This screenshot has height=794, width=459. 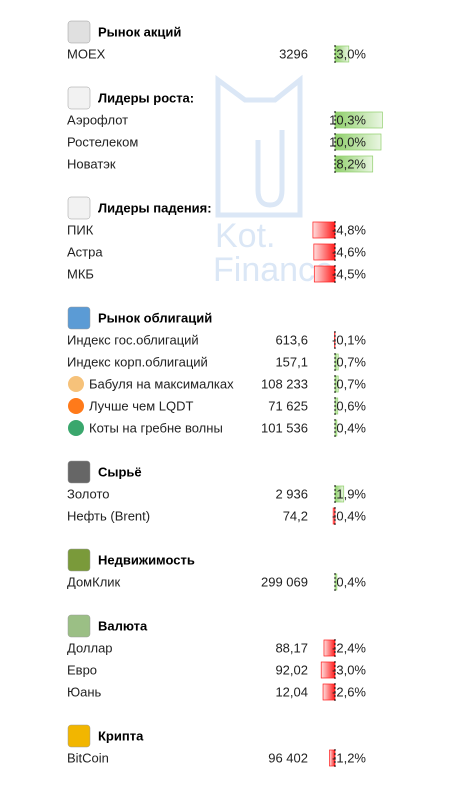 What do you see at coordinates (120, 471) in the screenshot?
I see `section-title: Сырьё` at bounding box center [120, 471].